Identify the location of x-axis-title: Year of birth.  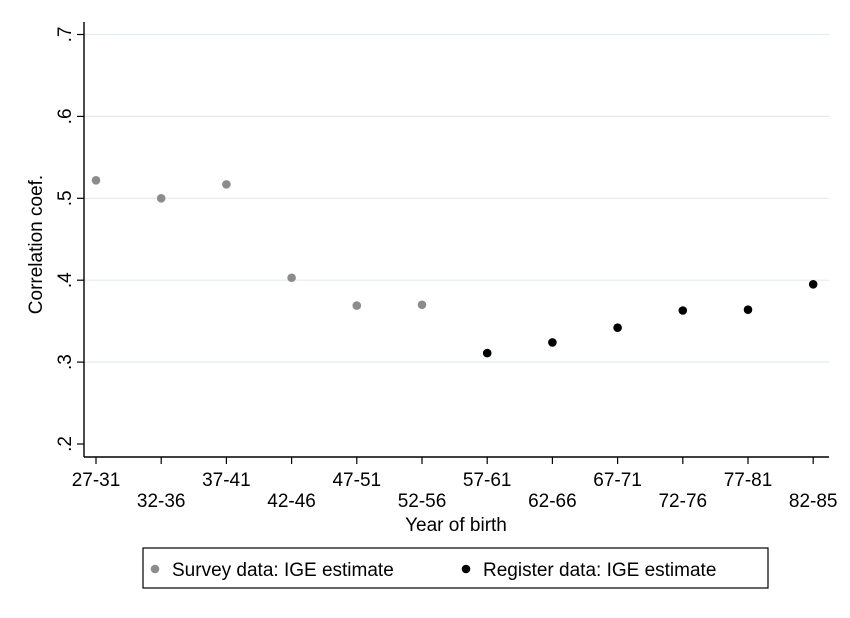
(456, 525).